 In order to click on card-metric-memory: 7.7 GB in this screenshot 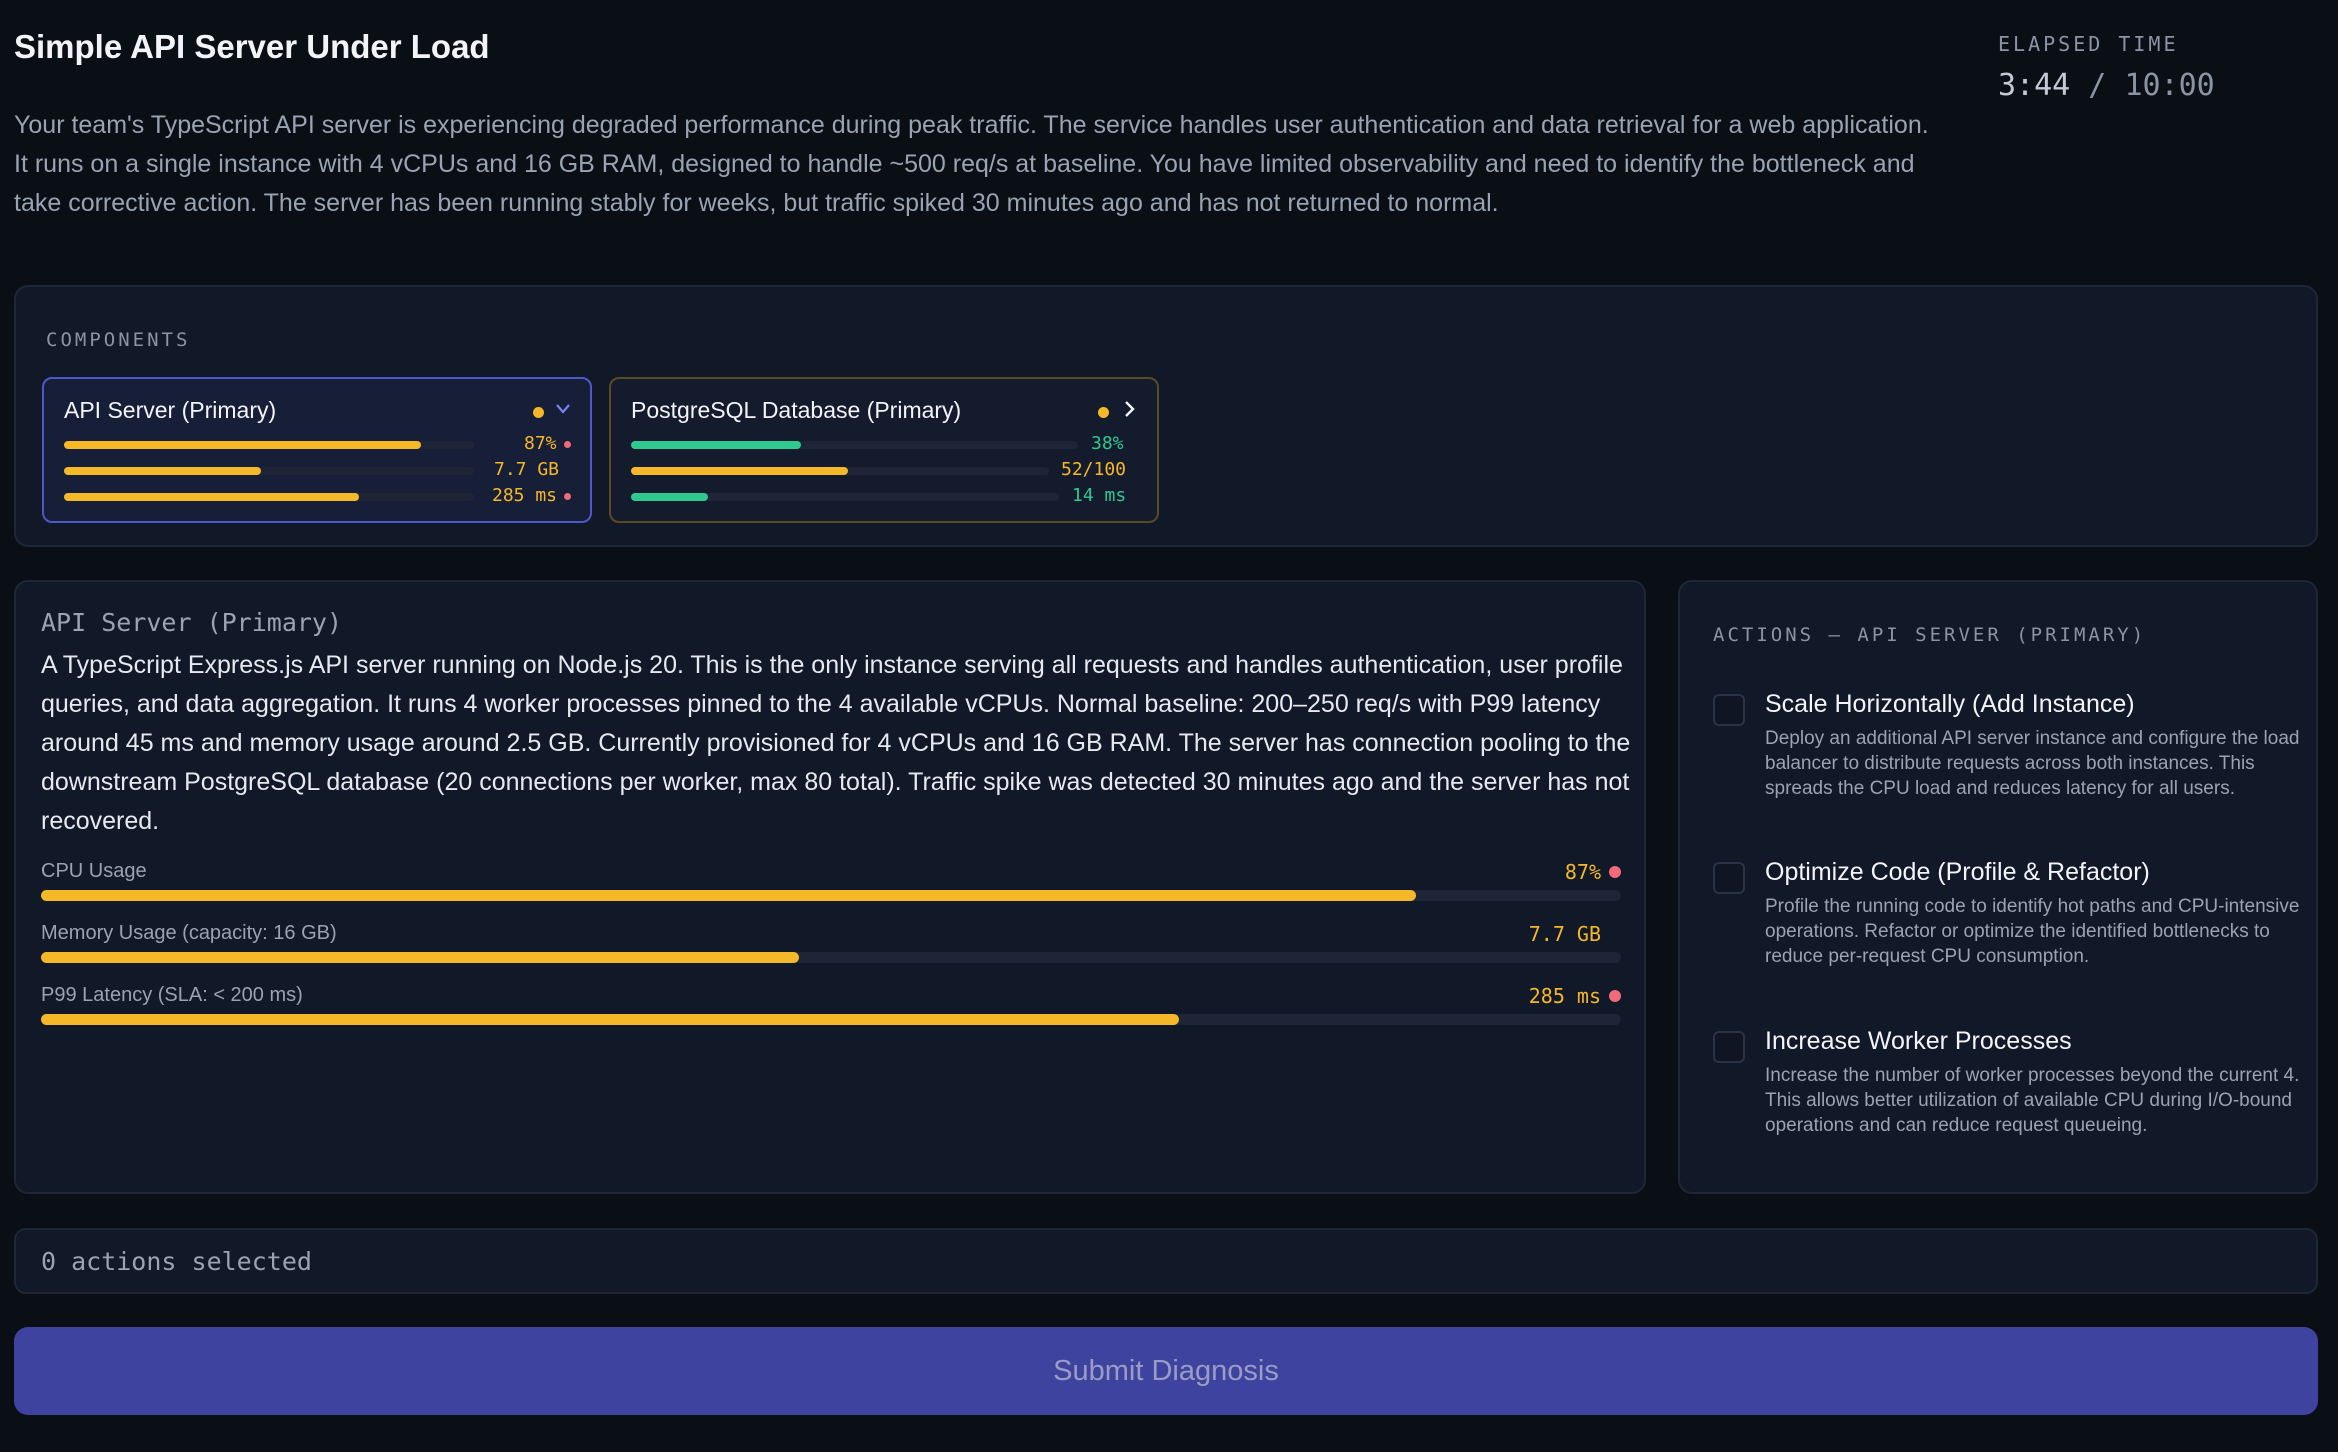, I will do `click(319, 469)`.